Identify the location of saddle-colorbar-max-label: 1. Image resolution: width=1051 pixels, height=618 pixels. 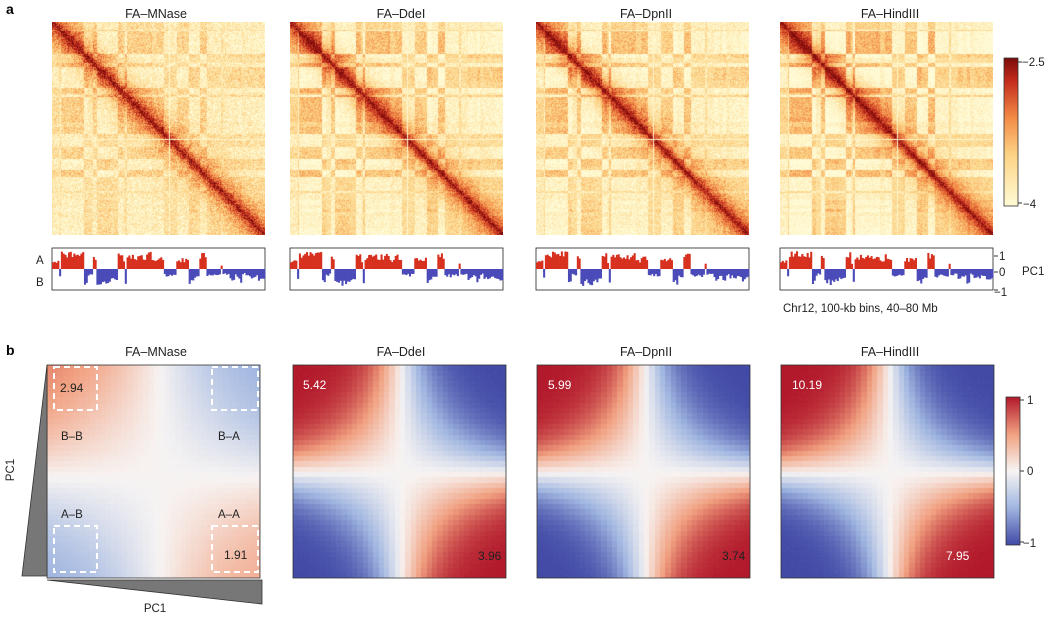
(1030, 401).